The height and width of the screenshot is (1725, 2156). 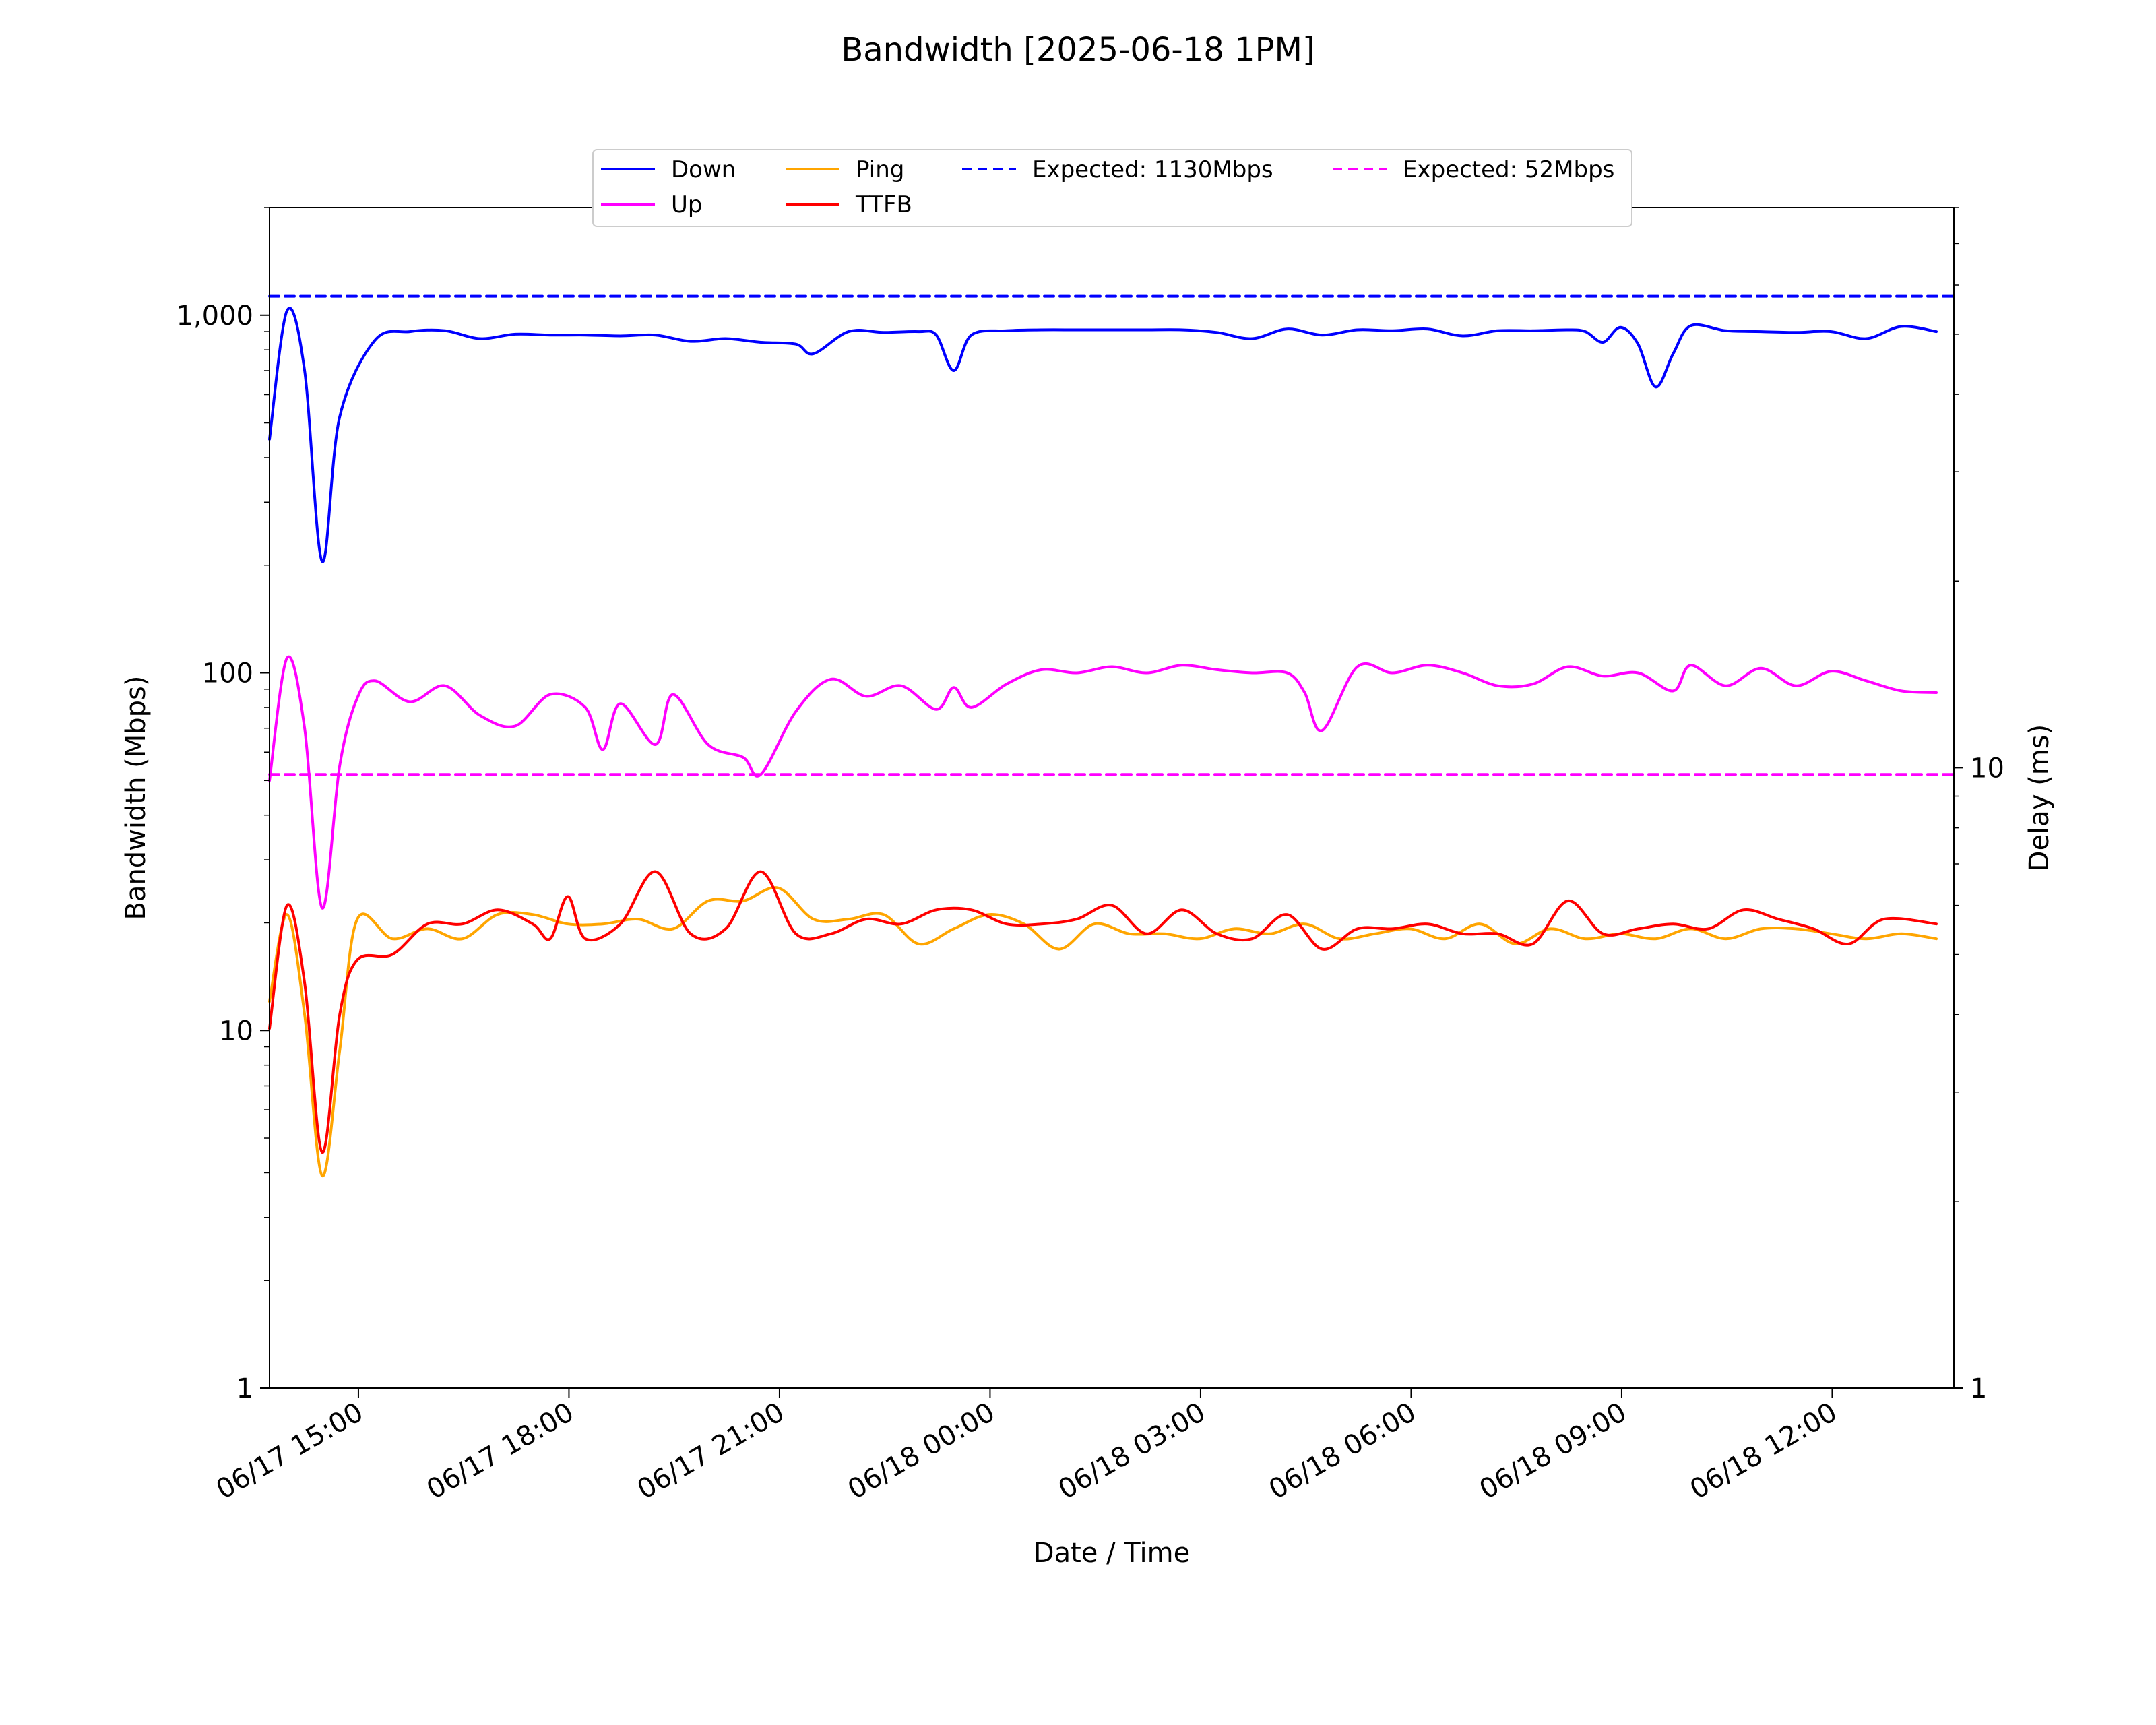 I want to click on y2-tick-label: 10, so click(x=1987, y=768).